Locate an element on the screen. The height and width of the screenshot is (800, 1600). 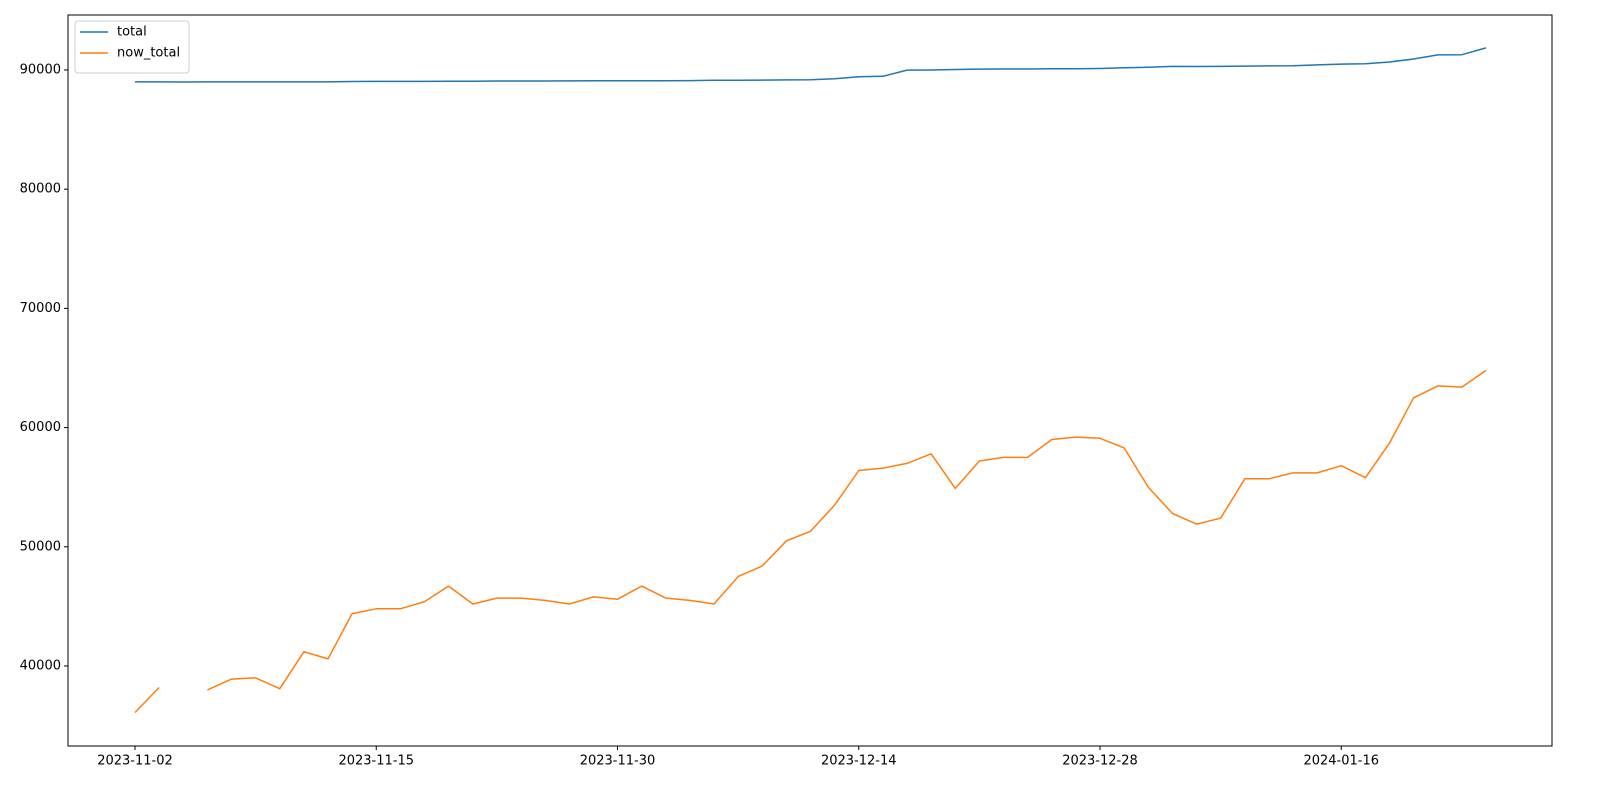
x-tick-label: 2023-11-02 is located at coordinates (135, 761).